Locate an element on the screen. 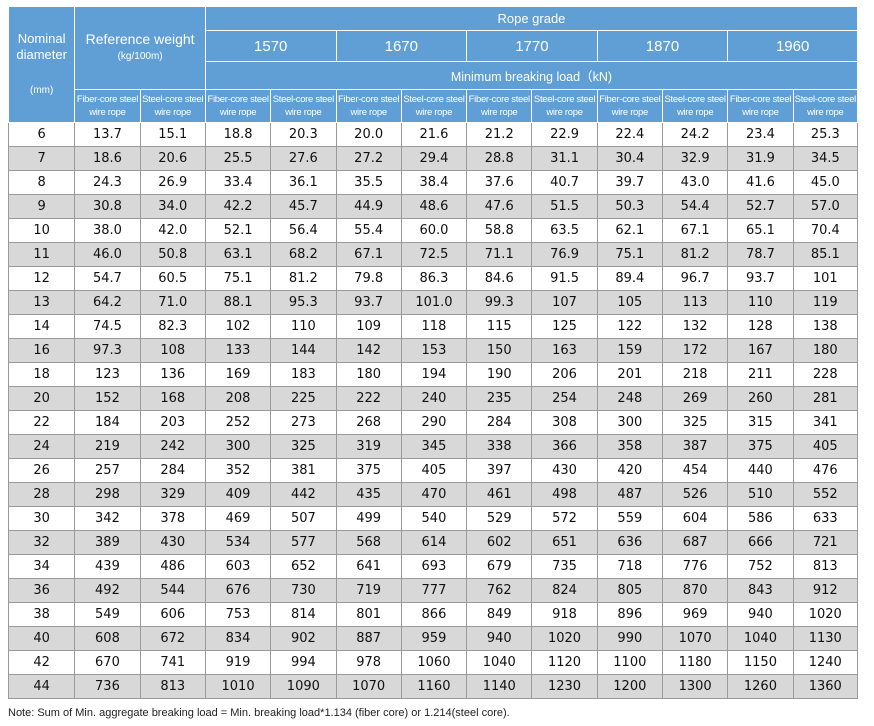 The image size is (874, 726). value-cell: 552 is located at coordinates (825, 494).